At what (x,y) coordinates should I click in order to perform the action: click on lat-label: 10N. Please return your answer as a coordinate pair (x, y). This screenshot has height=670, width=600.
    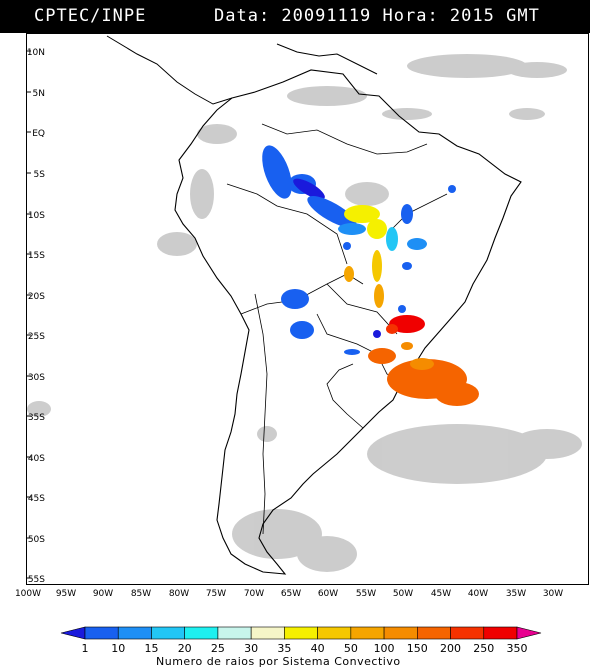
    Looking at the image, I should click on (36, 53).